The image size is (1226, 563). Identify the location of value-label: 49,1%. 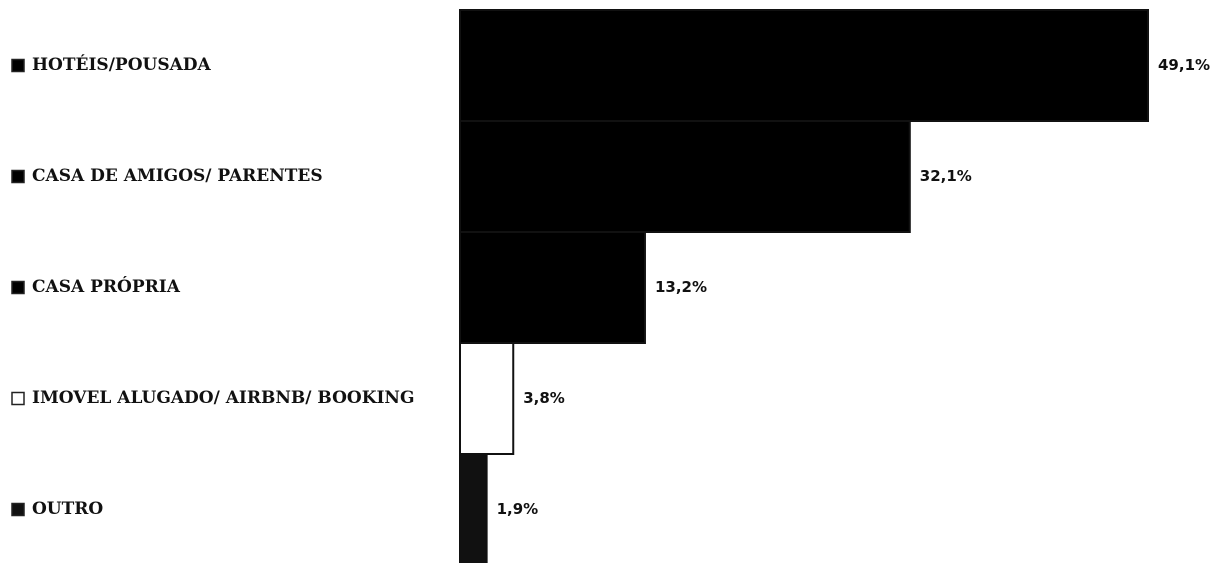
(1184, 65).